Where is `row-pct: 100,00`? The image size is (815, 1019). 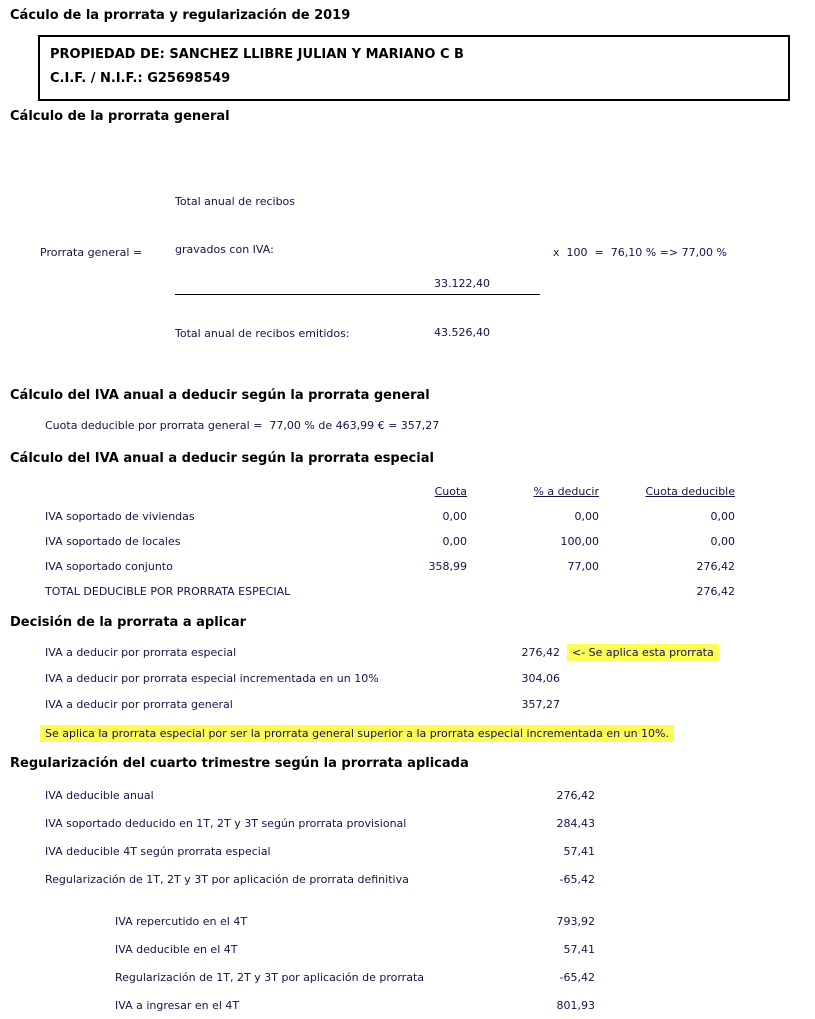 row-pct: 100,00 is located at coordinates (580, 541).